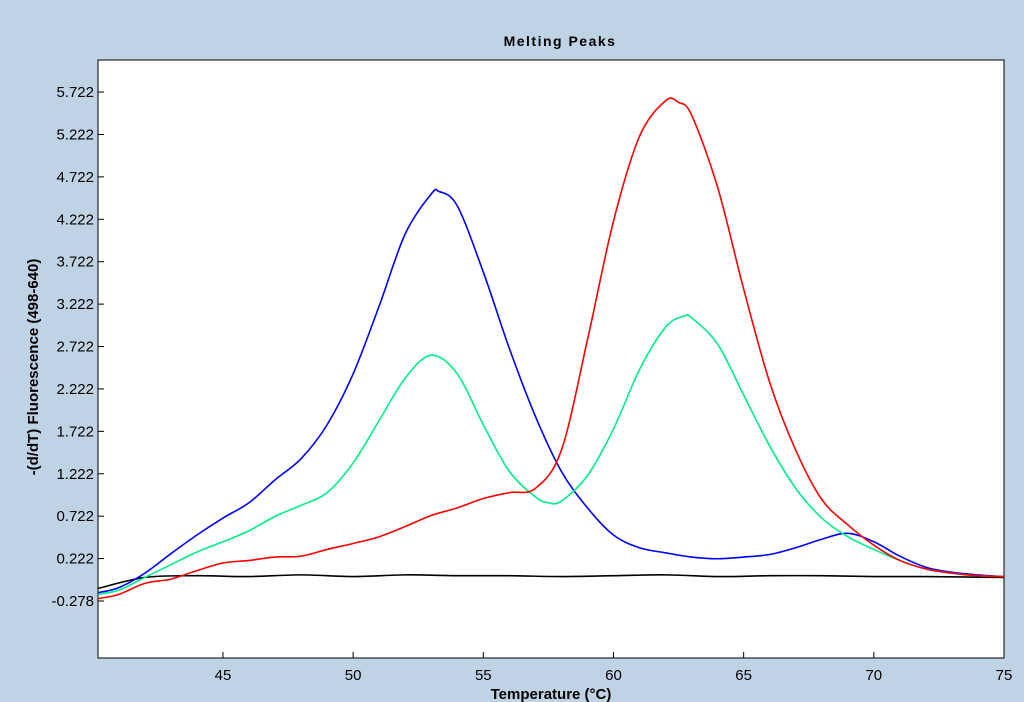 Image resolution: width=1024 pixels, height=702 pixels. What do you see at coordinates (75, 177) in the screenshot?
I see `y-tick-label: 4.722` at bounding box center [75, 177].